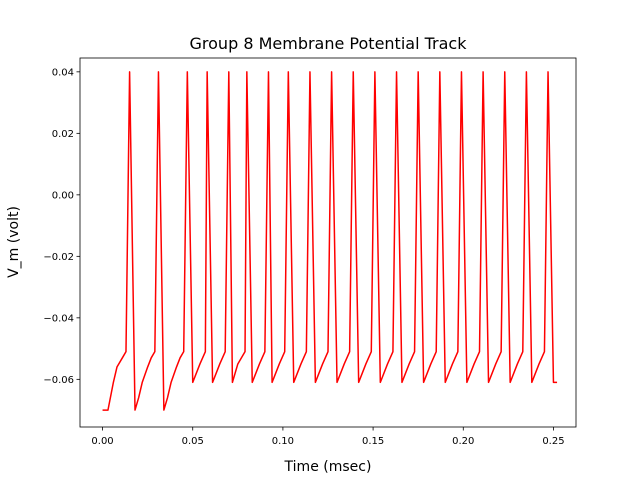 The width and height of the screenshot is (640, 480). I want to click on y-tick-label: 0.00, so click(63, 195).